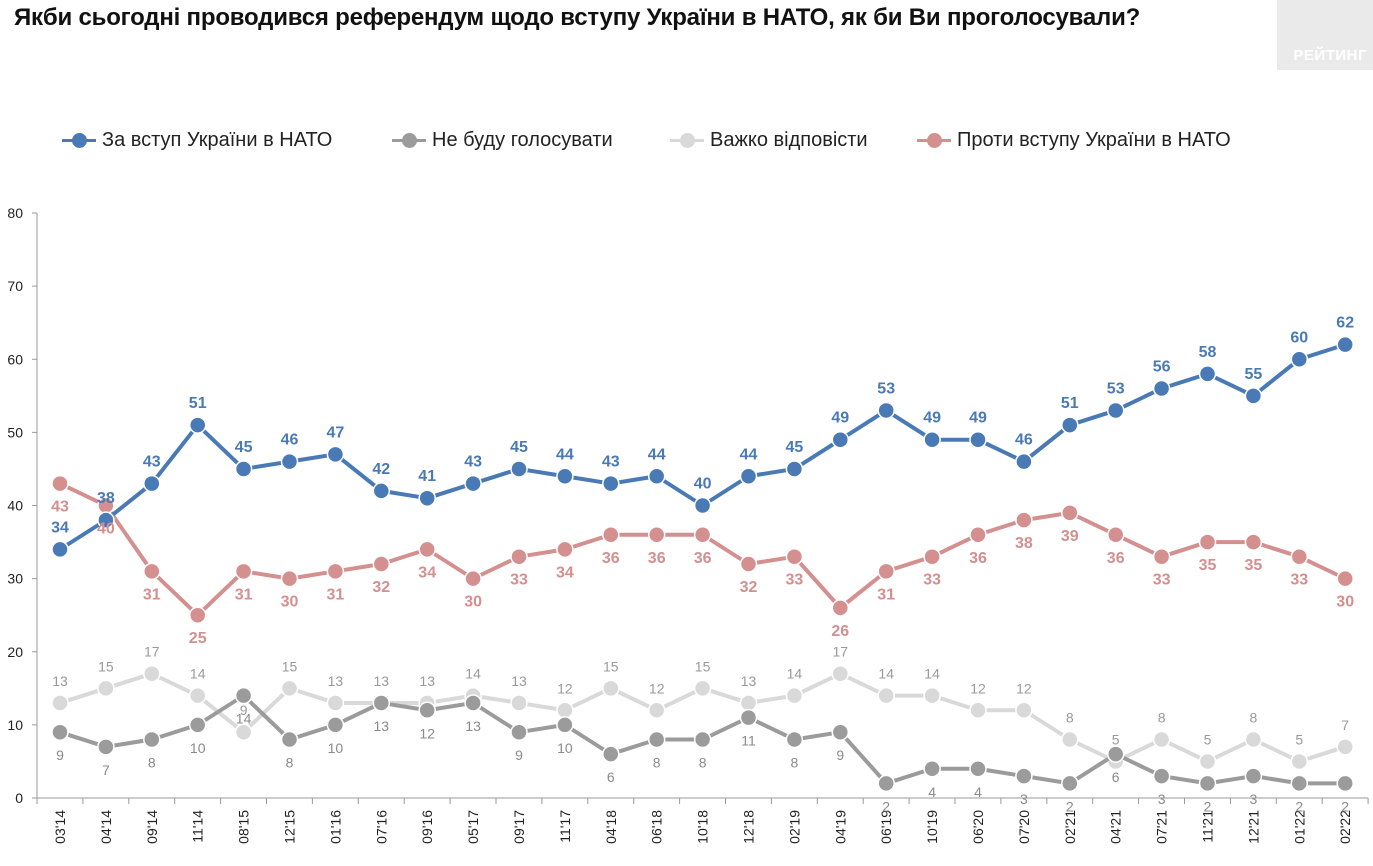 This screenshot has height=866, width=1373. I want to click on series-labels-1: 9 7 8 10 14 8 10 13 12 13 9 10 6 8 8 11 8 9 2 4 4 3 2 6 3 2 3 2 2, so click(702, 763).